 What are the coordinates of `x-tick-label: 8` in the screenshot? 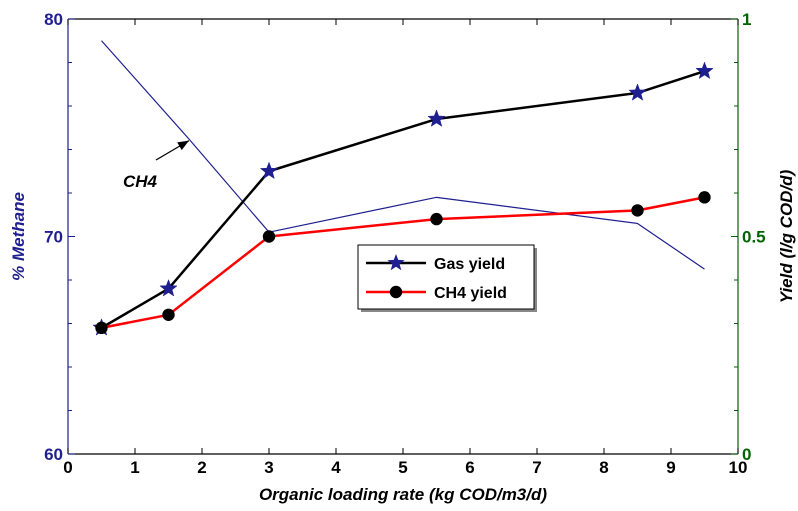 It's located at (603, 467).